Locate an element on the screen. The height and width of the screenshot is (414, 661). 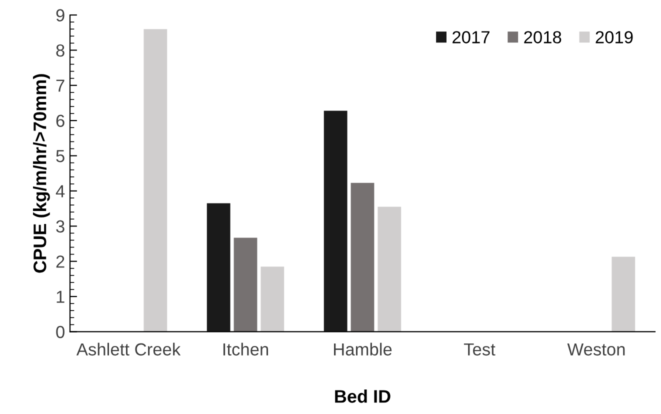
y-tick-label: 1 is located at coordinates (60, 296).